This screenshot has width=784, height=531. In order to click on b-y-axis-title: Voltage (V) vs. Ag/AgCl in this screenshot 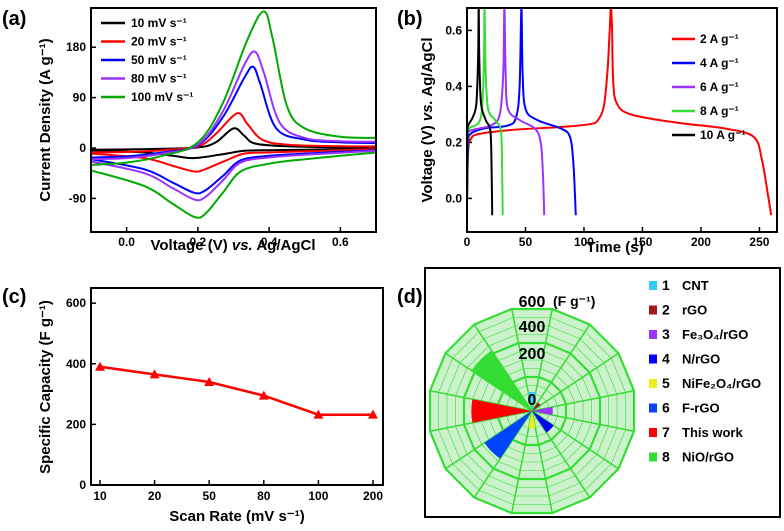, I will do `click(427, 119)`.